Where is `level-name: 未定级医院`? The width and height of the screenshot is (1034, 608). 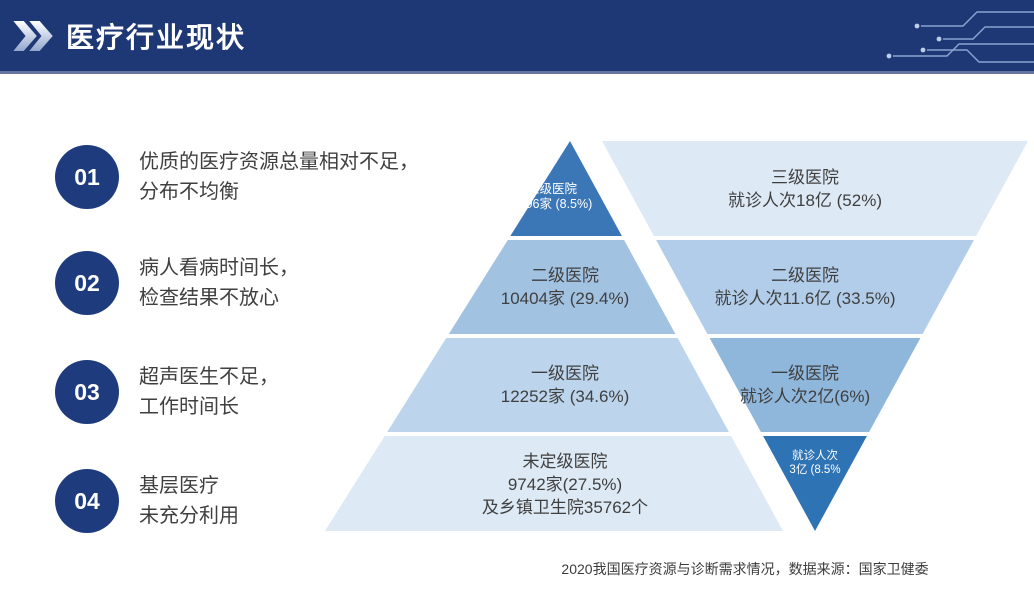
level-name: 未定级医院 is located at coordinates (565, 461).